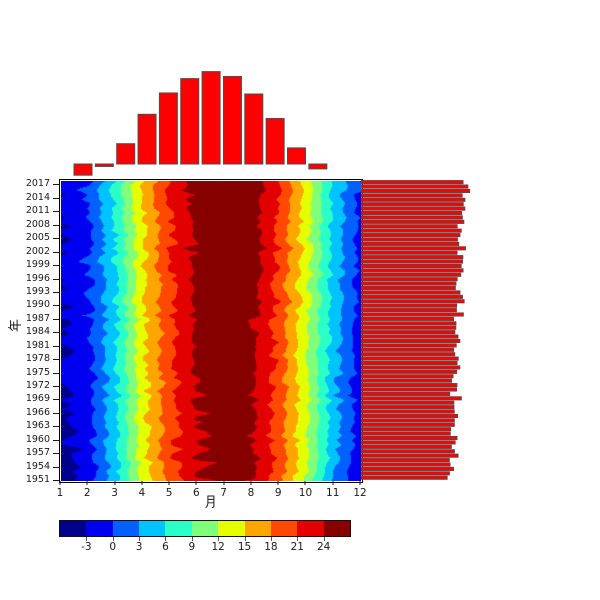 The height and width of the screenshot is (600, 600). I want to click on year-cjk-glyph, so click(14, 325).